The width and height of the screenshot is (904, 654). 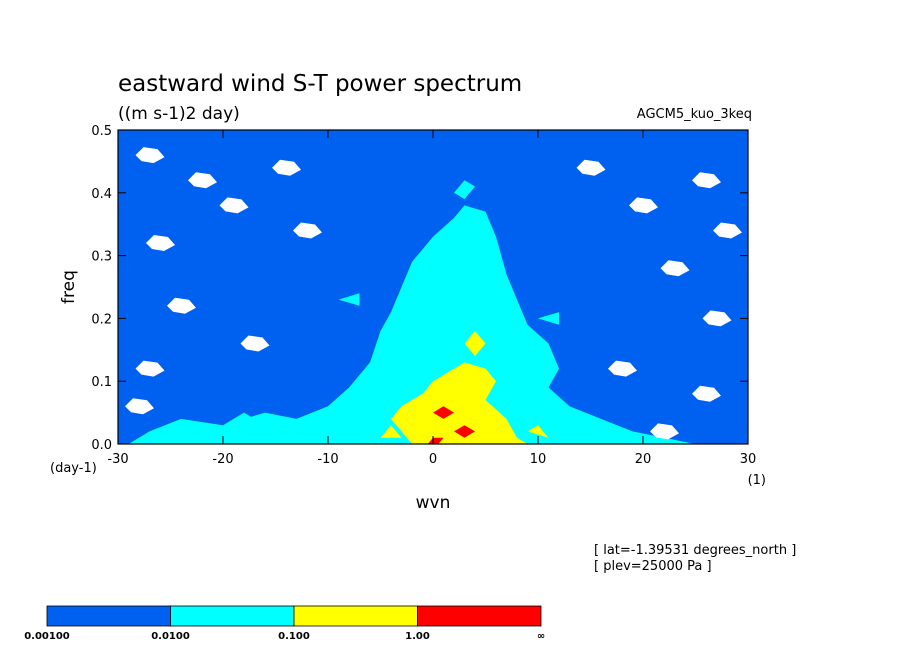 What do you see at coordinates (101, 131) in the screenshot?
I see `y-tick-label-6: 0.5` at bounding box center [101, 131].